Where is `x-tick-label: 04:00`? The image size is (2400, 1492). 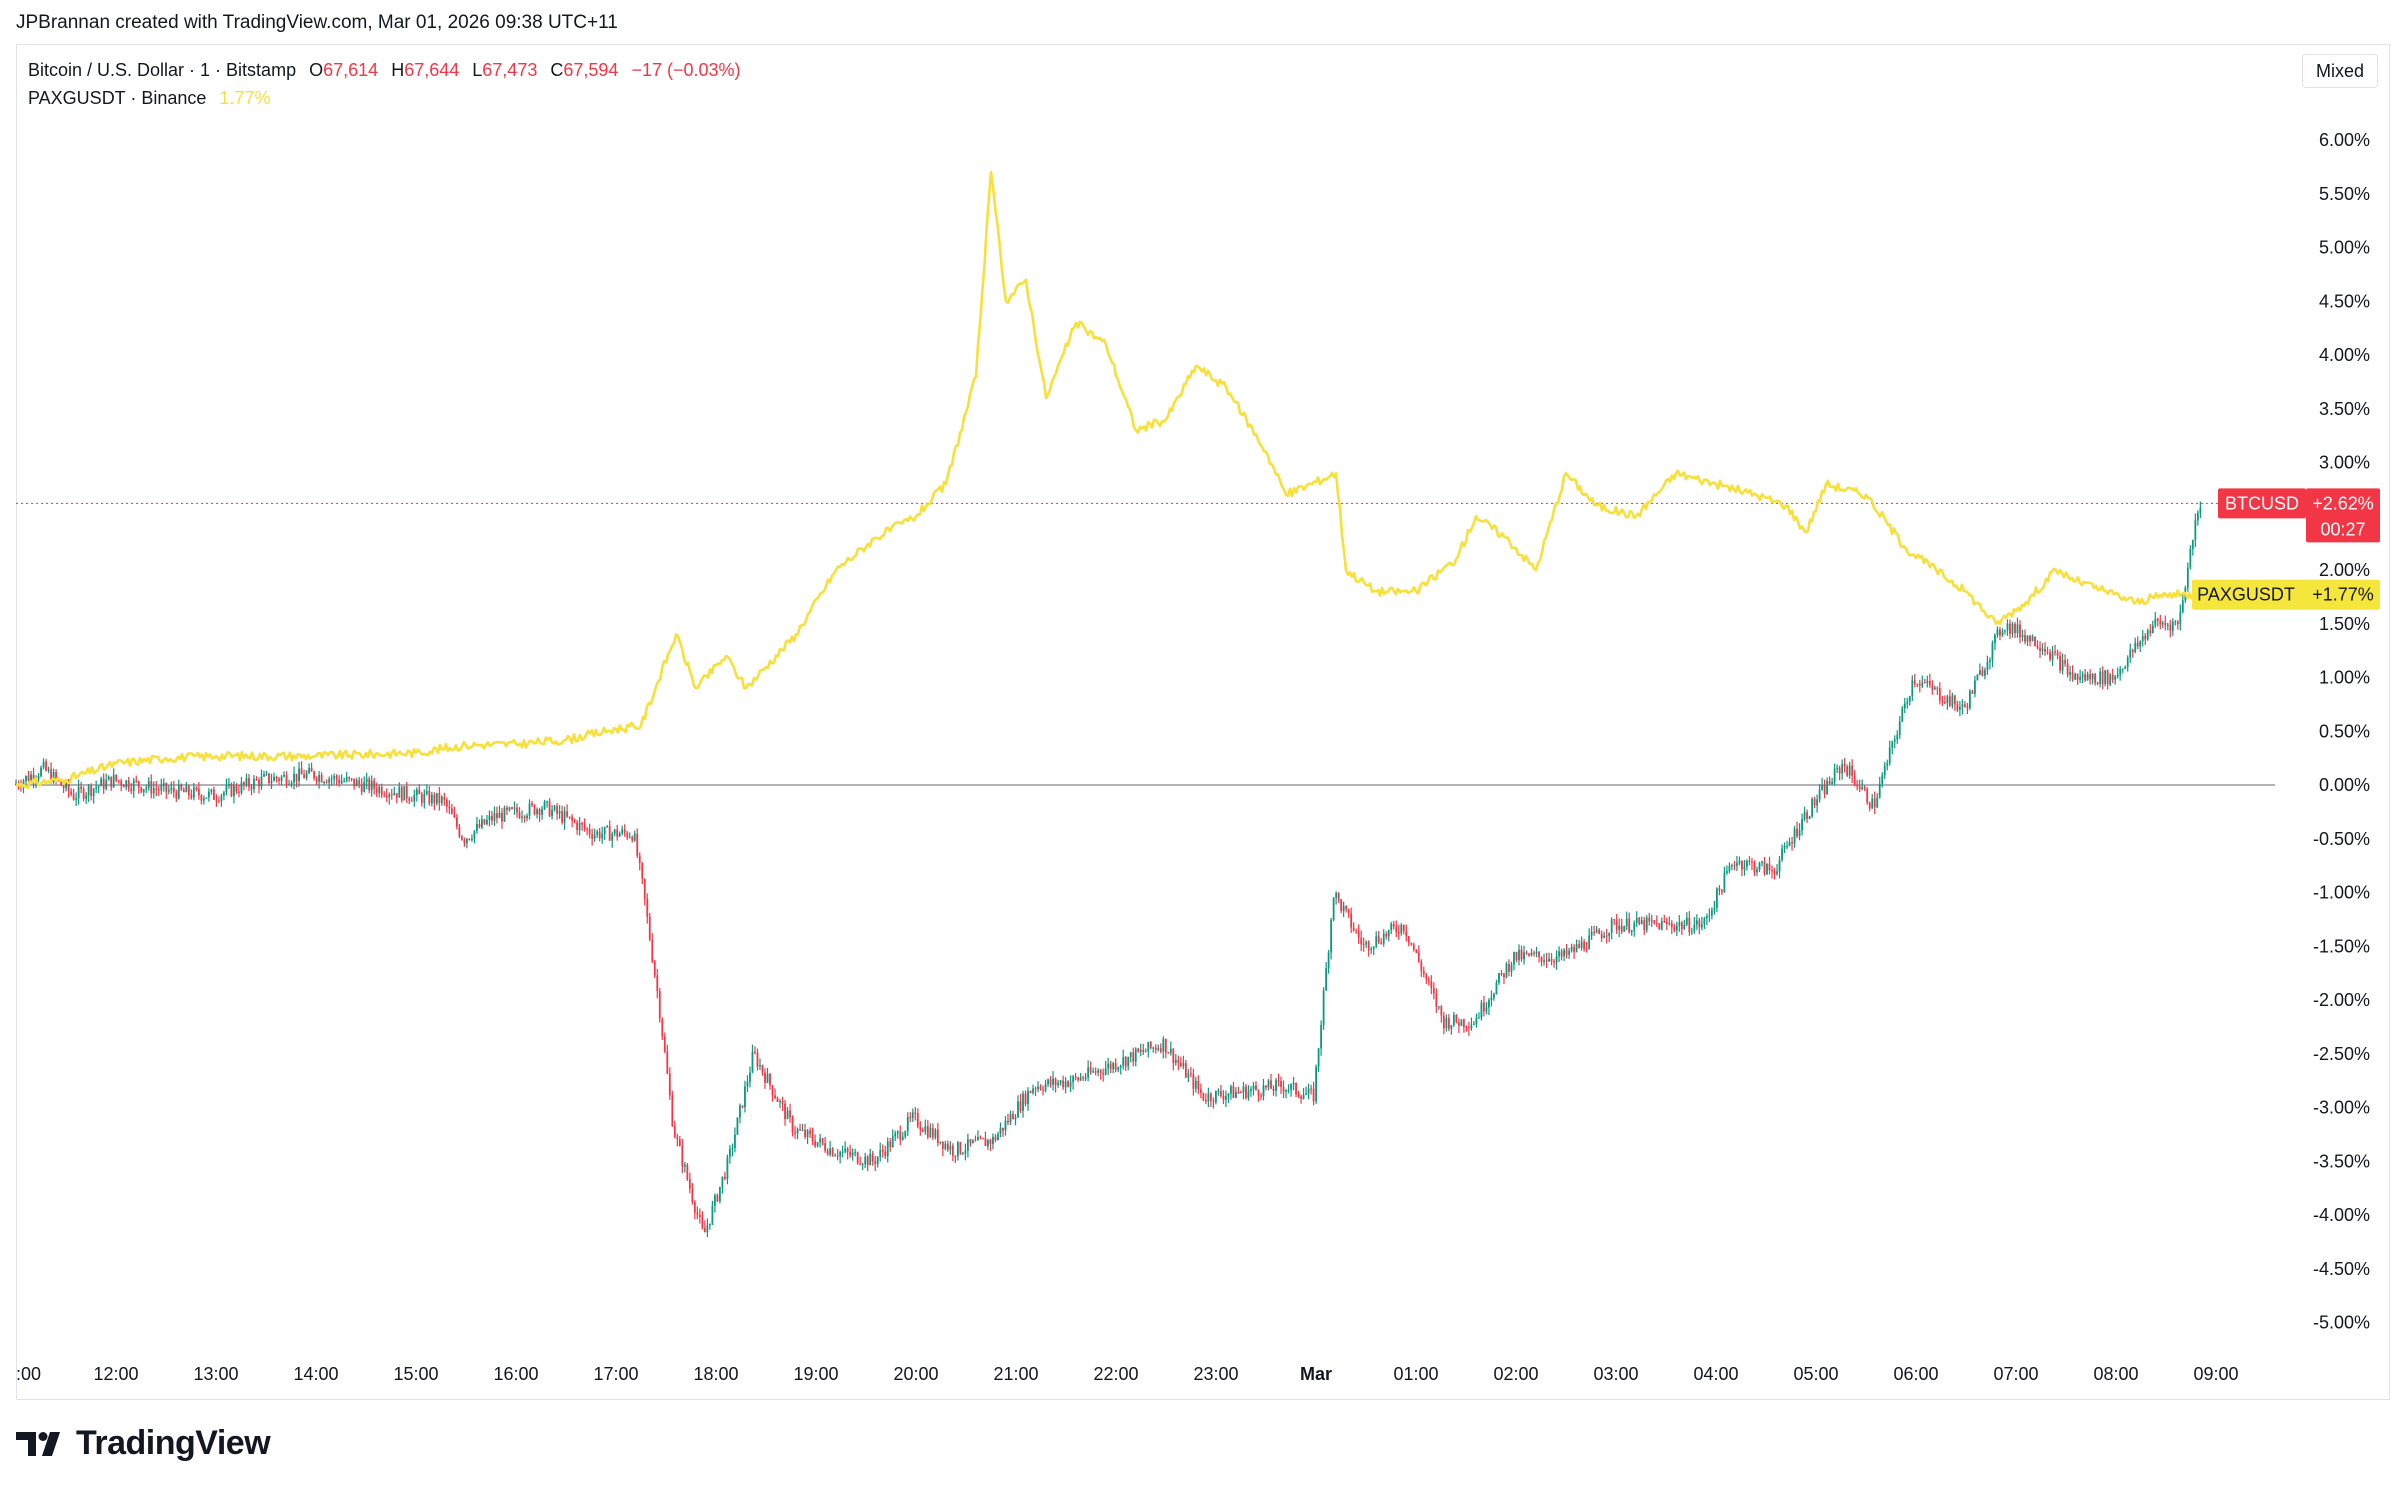
x-tick-label: 04:00 is located at coordinates (1715, 1374).